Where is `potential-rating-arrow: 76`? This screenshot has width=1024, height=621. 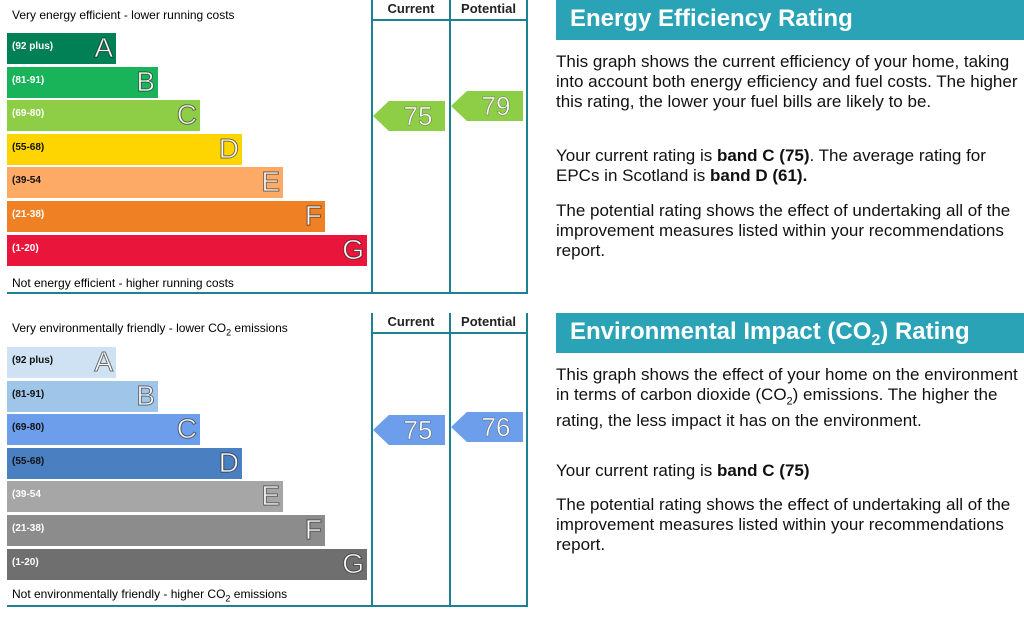
potential-rating-arrow: 76 is located at coordinates (487, 427).